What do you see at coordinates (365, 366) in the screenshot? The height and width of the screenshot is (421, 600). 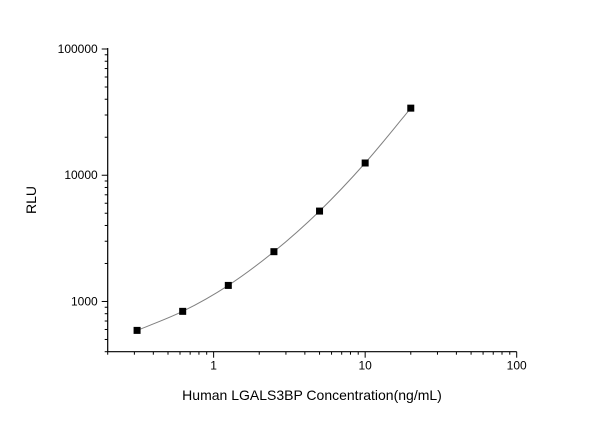 I see `x-tick-label: 10` at bounding box center [365, 366].